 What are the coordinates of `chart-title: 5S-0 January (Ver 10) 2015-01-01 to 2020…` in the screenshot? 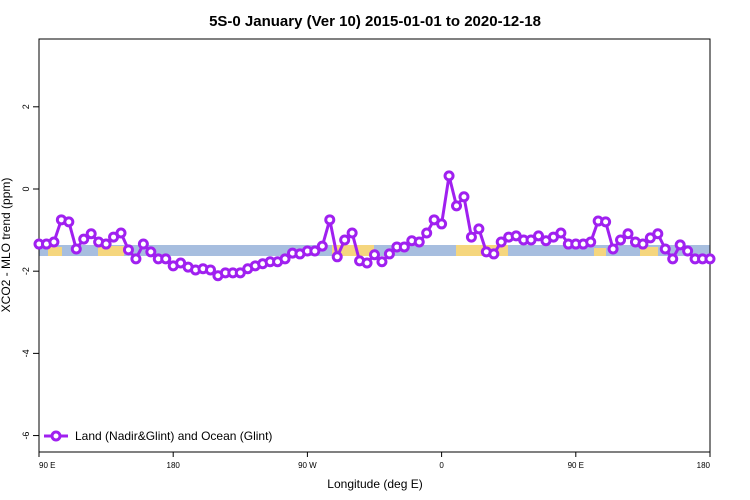 It's located at (375, 21).